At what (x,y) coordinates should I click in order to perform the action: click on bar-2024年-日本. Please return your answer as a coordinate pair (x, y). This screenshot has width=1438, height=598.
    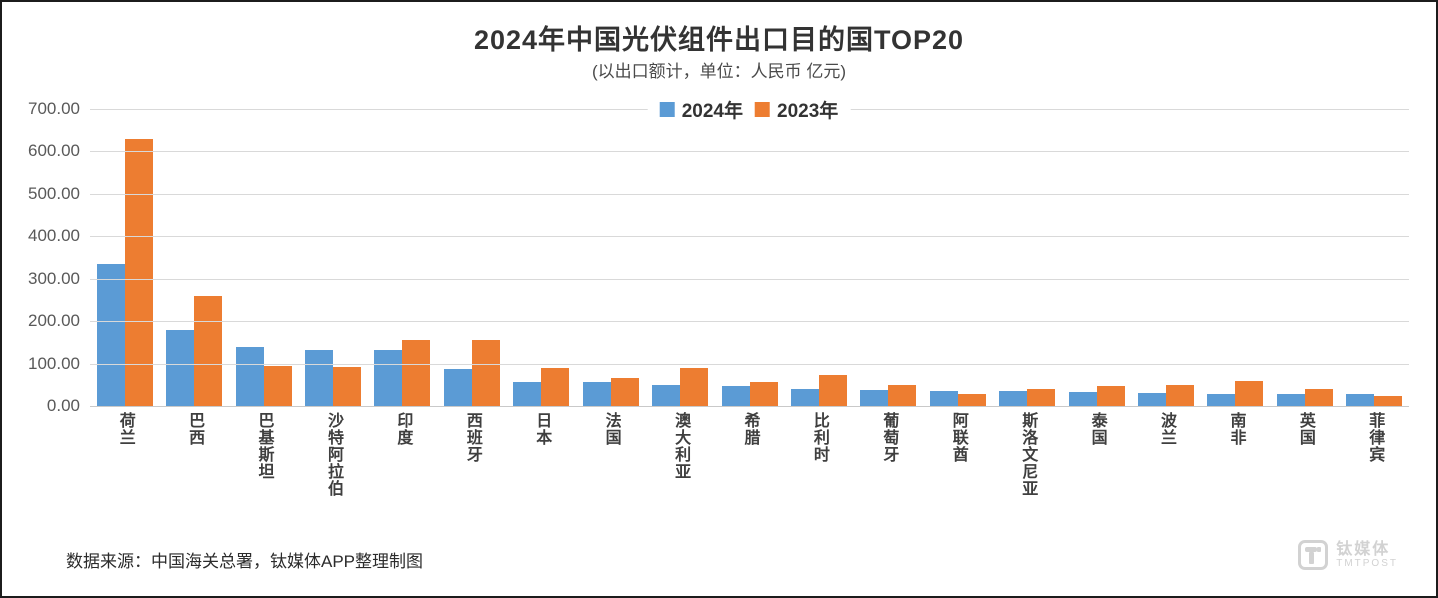
    Looking at the image, I should click on (527, 394).